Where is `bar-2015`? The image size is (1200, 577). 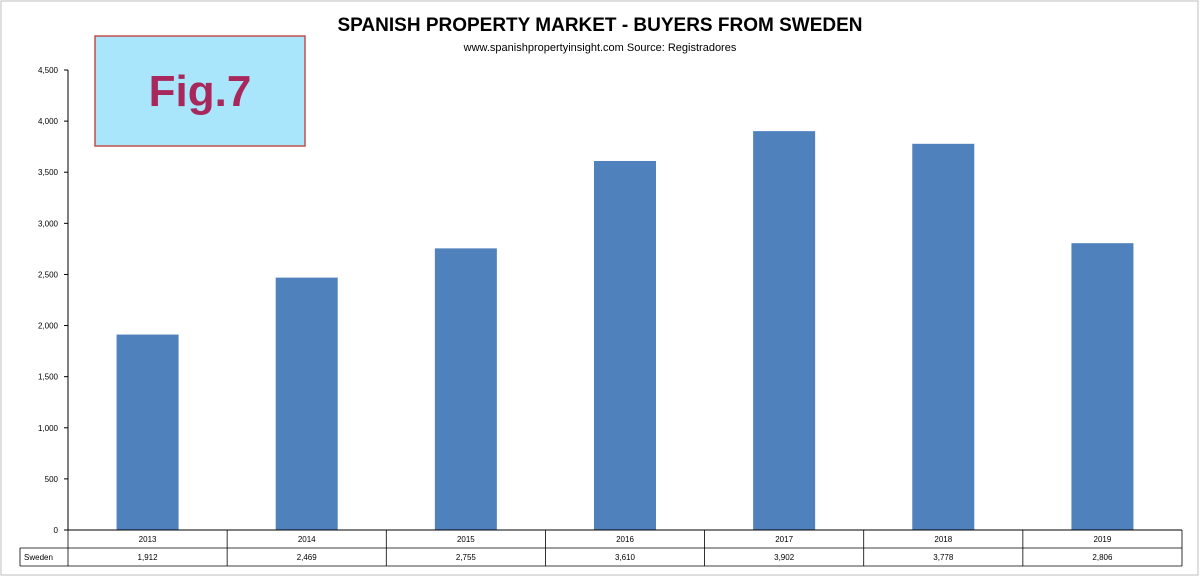 bar-2015 is located at coordinates (465, 389).